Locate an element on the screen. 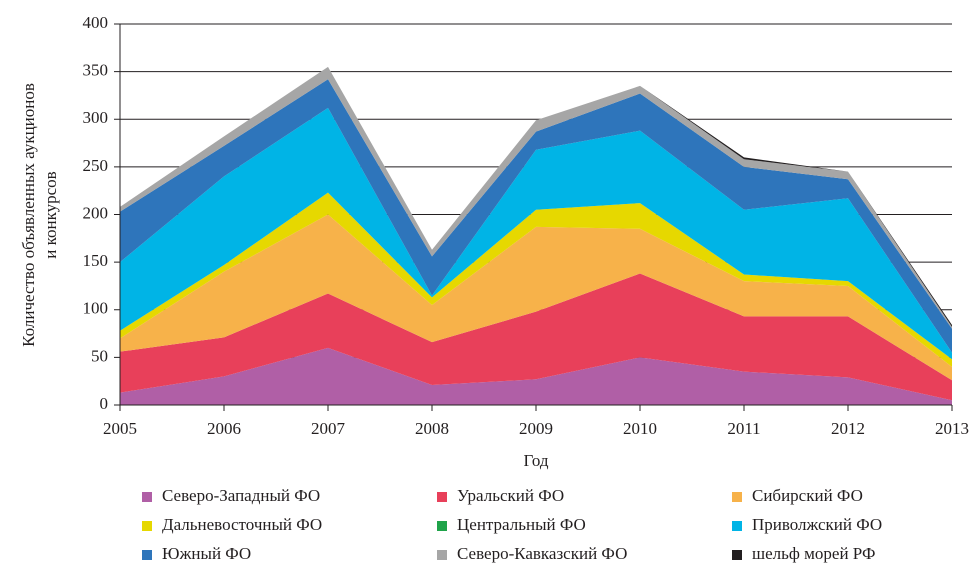  legend-label: Уральский ФО is located at coordinates (510, 495).